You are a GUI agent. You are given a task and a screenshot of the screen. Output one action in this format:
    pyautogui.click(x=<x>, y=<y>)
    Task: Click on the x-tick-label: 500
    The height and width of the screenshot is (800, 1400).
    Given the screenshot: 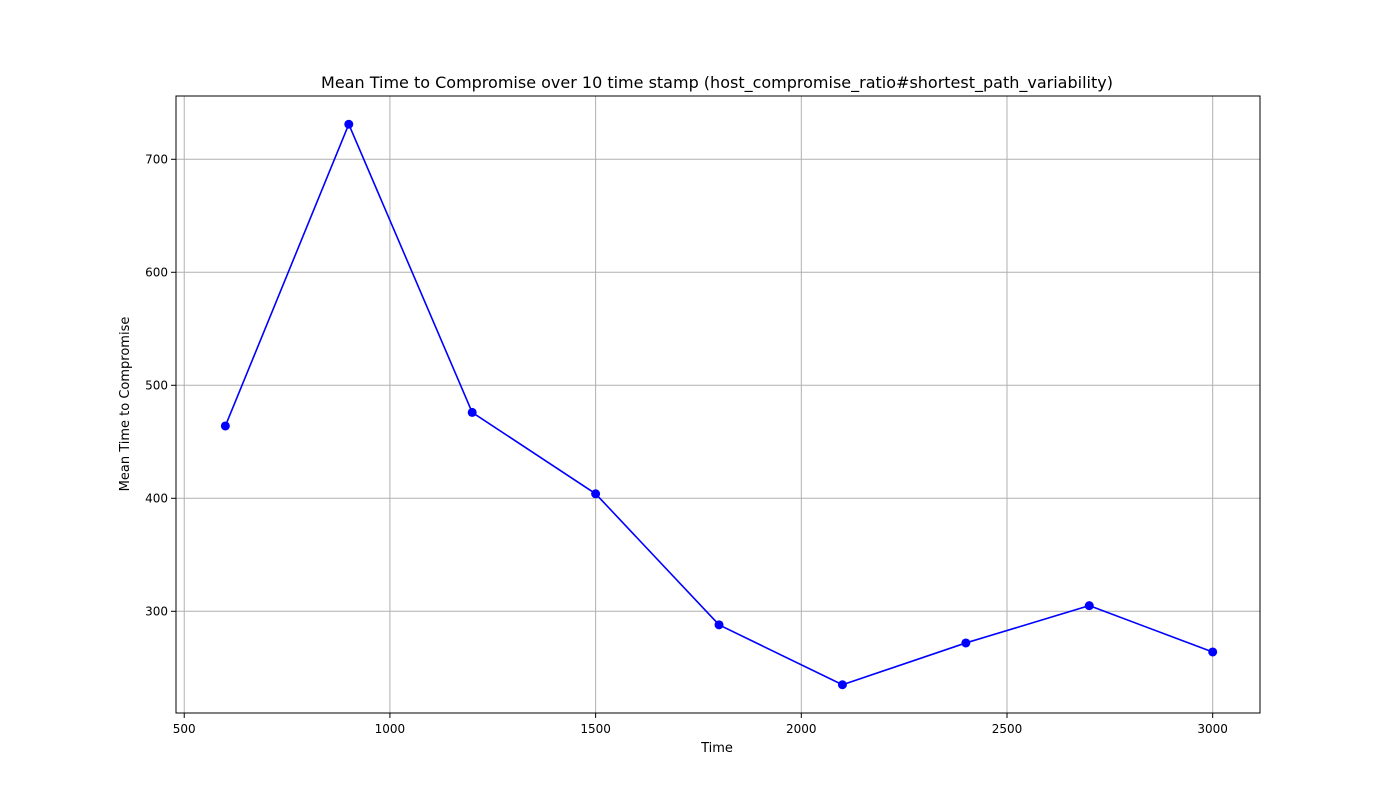 What is the action you would take?
    pyautogui.click(x=184, y=729)
    